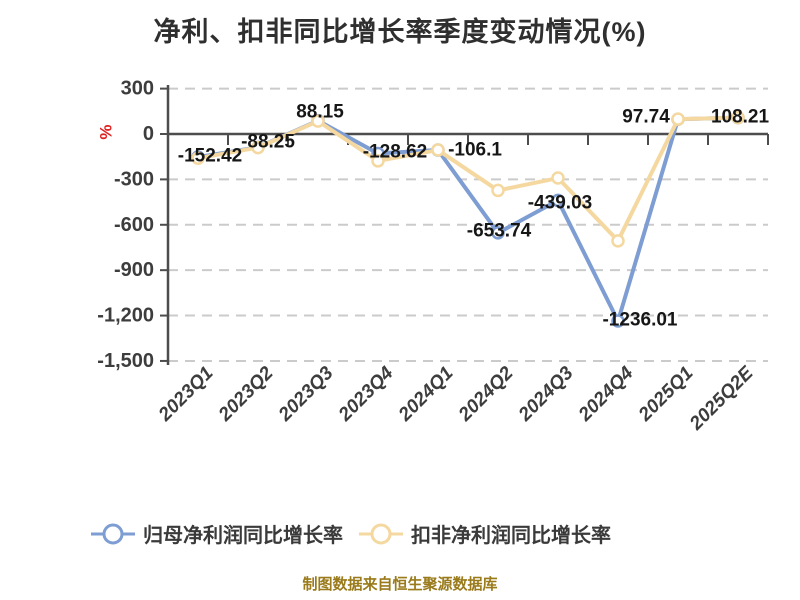 The width and height of the screenshot is (800, 600). What do you see at coordinates (721, 398) in the screenshot?
I see `x-tick-label: 2025Q2E` at bounding box center [721, 398].